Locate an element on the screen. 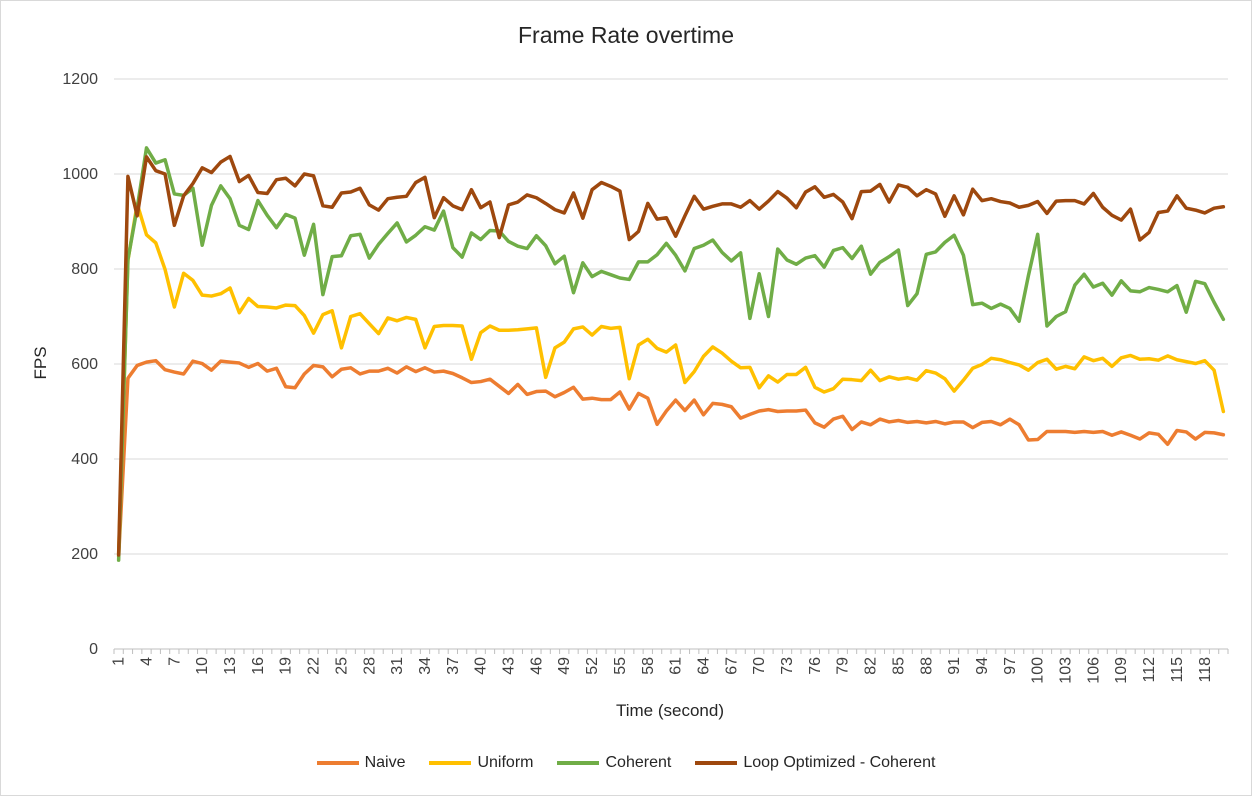  y-axis-title: FPS is located at coordinates (40, 362).